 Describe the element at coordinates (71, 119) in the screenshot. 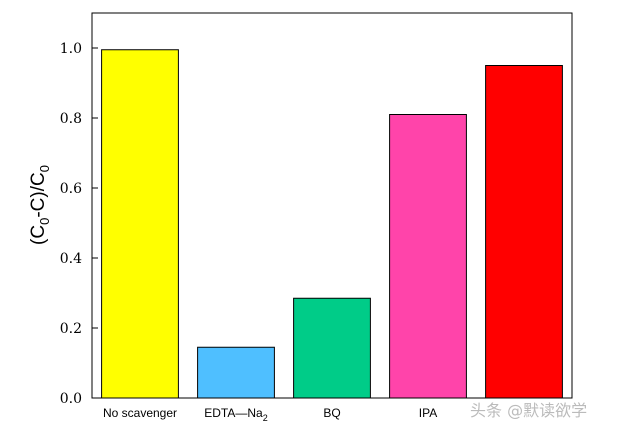

I see `y-tick-label: 0.8` at that location.